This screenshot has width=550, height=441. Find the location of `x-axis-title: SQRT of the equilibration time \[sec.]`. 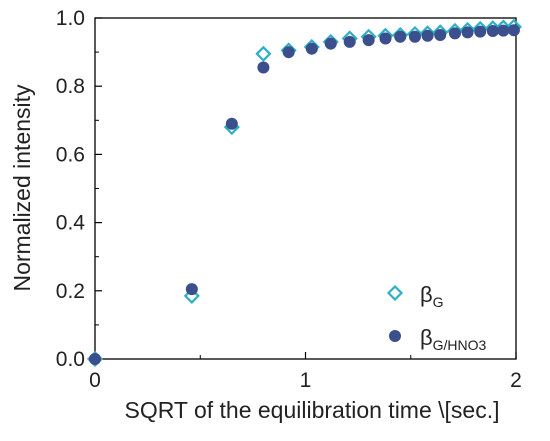

x-axis-title: SQRT of the equilibration time \[sec.] is located at coordinates (312, 410).